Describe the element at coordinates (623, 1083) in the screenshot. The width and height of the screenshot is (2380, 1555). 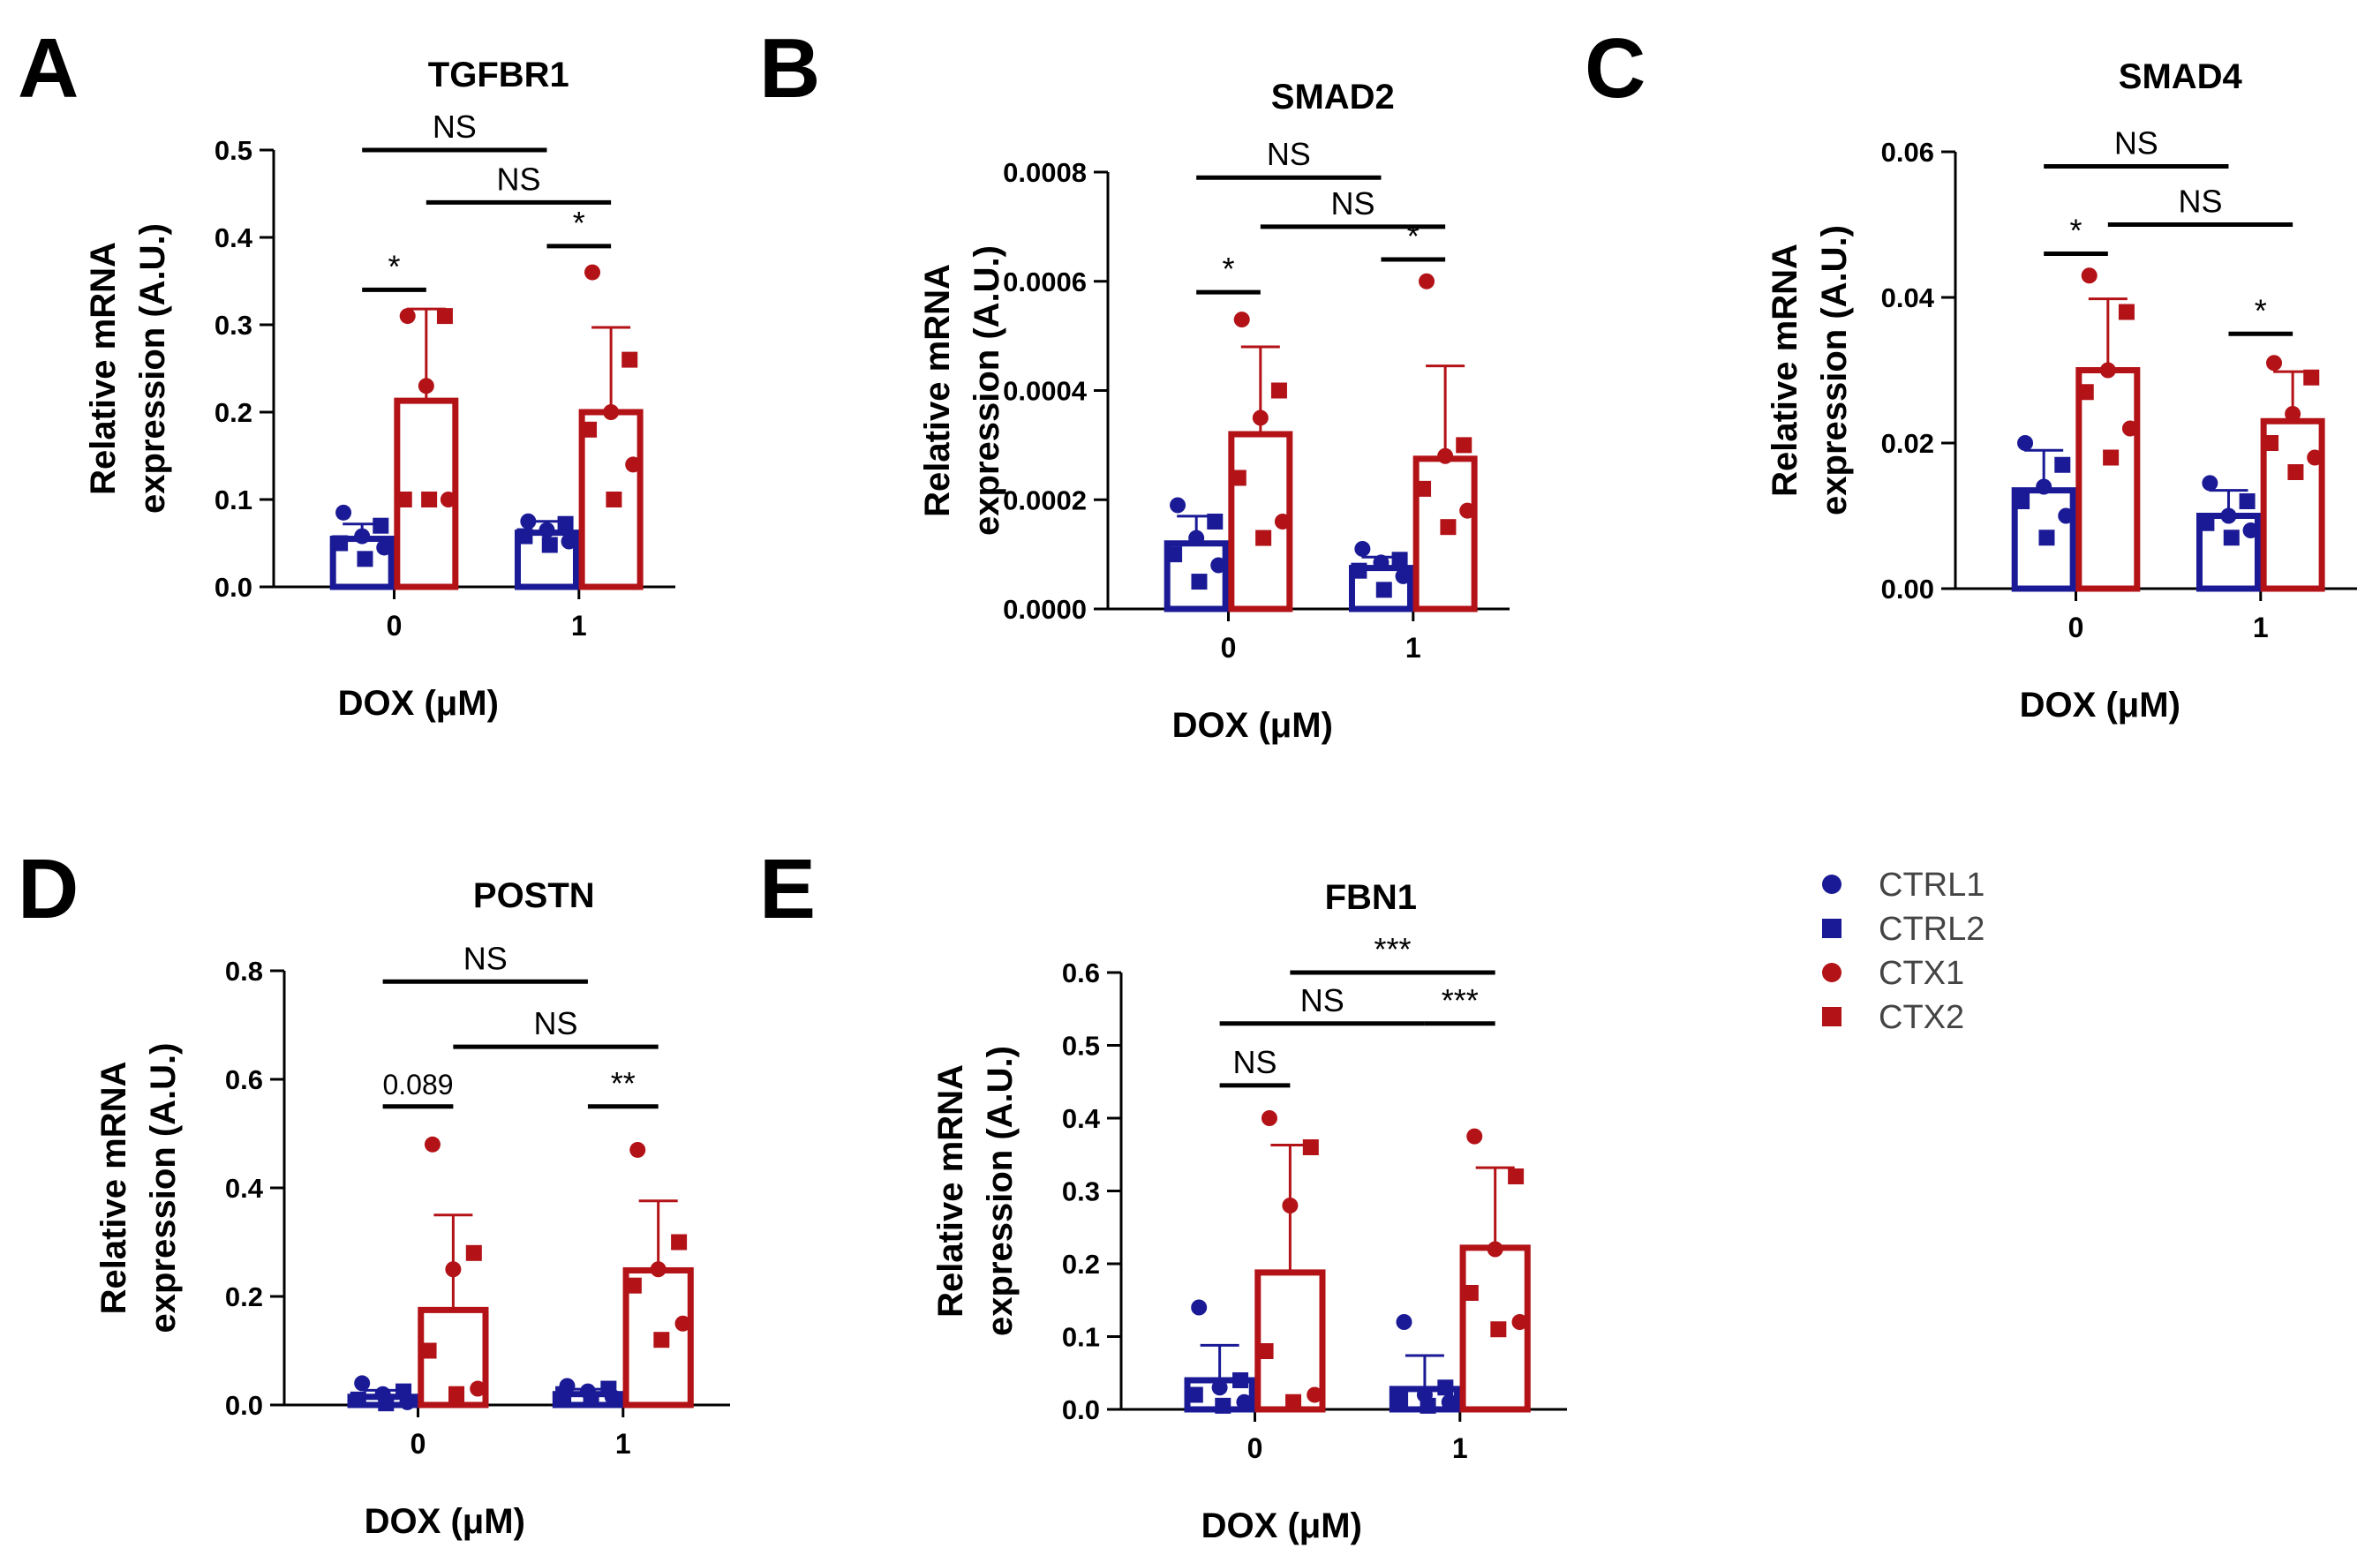
I see `significance-label: **` at that location.